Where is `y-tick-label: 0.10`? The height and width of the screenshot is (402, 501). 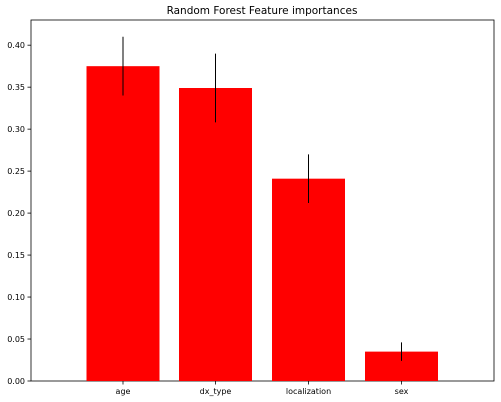
y-tick-label: 0.10 is located at coordinates (16, 297).